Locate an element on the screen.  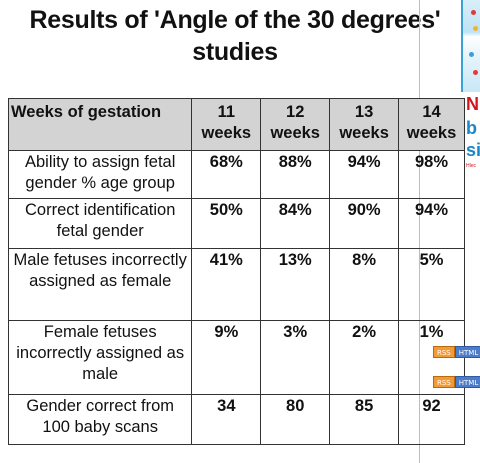
table-cell: 50% is located at coordinates (226, 223).